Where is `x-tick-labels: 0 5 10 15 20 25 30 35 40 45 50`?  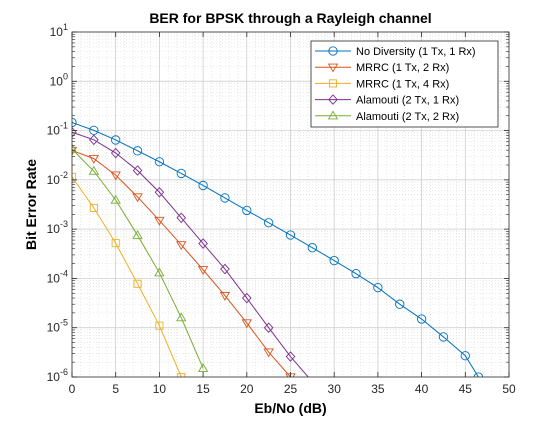
x-tick-labels: 0 5 10 15 20 25 30 35 40 45 50 is located at coordinates (292, 389).